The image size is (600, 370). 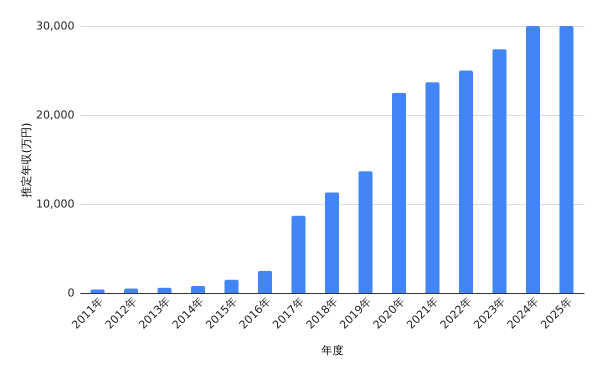 I want to click on y-tick-label: 0, so click(x=71, y=293).